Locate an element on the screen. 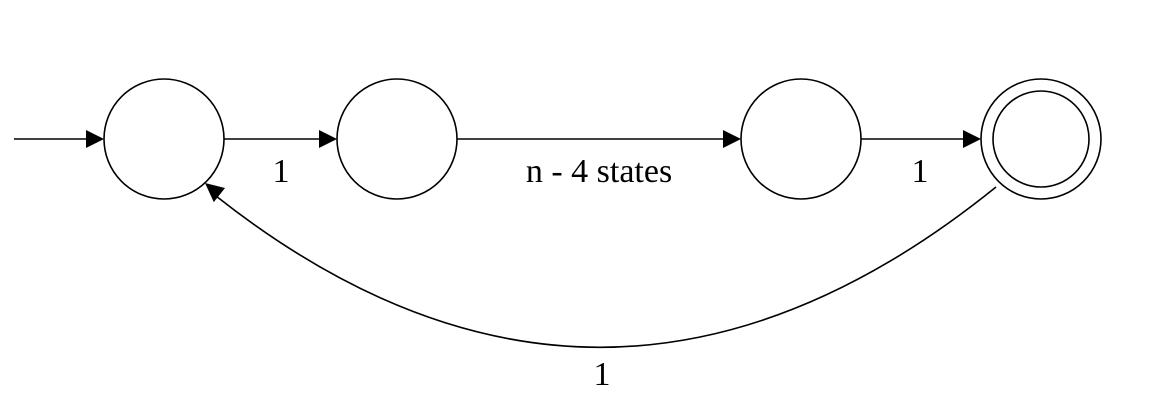  start-arrow is located at coordinates (59, 139).